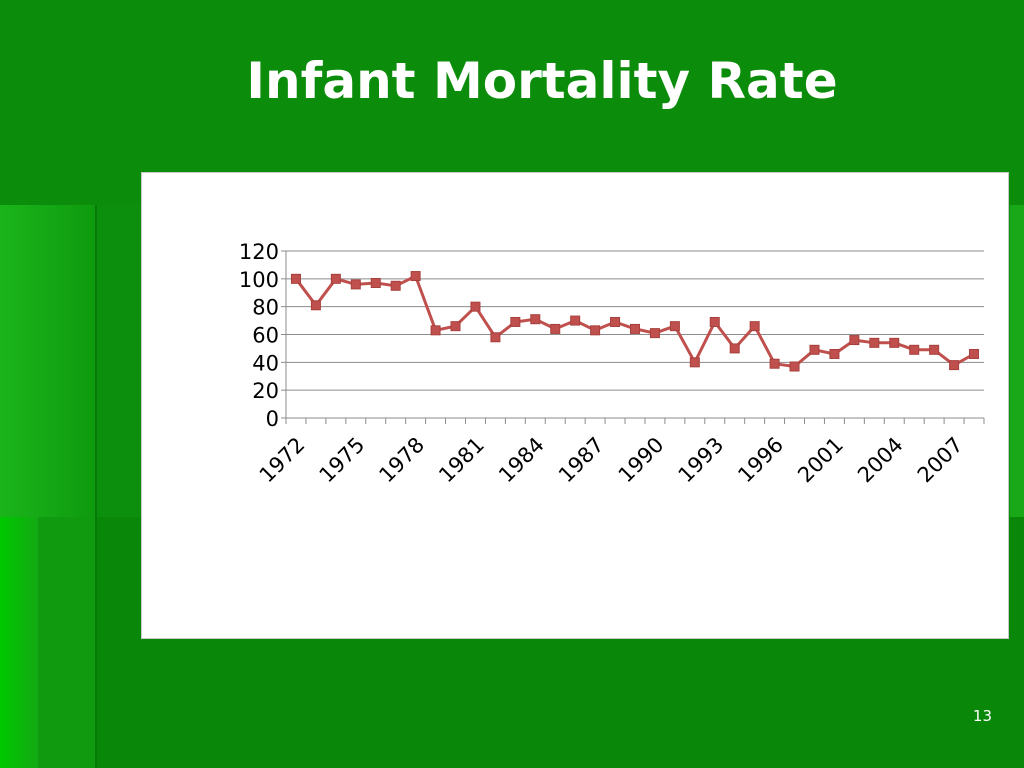  What do you see at coordinates (19, 642) in the screenshot?
I see `background-strip-bright` at bounding box center [19, 642].